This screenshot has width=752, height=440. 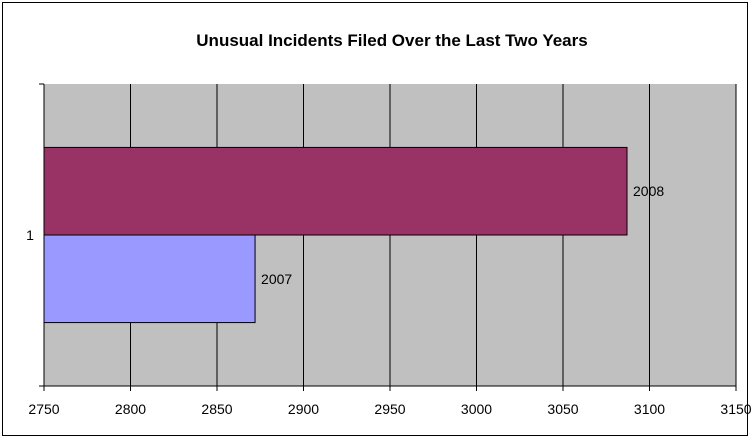 I want to click on data-label-2007: 2007, so click(x=276, y=279).